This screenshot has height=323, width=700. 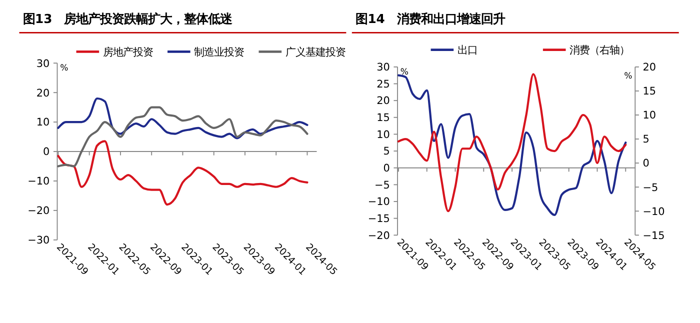 What do you see at coordinates (628, 76) in the screenshot?
I see `y2-axis-title: %` at bounding box center [628, 76].